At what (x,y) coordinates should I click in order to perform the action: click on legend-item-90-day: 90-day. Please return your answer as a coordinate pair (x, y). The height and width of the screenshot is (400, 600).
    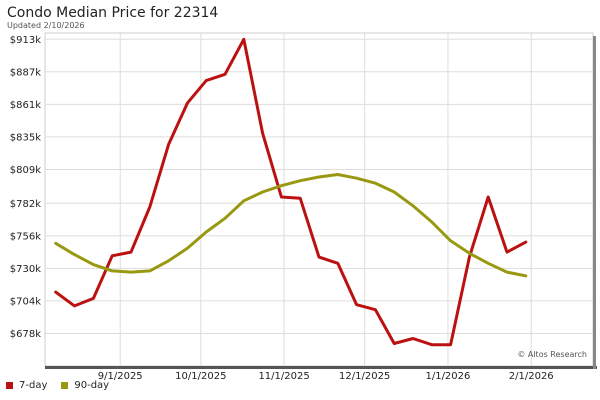
    Looking at the image, I should click on (85, 385).